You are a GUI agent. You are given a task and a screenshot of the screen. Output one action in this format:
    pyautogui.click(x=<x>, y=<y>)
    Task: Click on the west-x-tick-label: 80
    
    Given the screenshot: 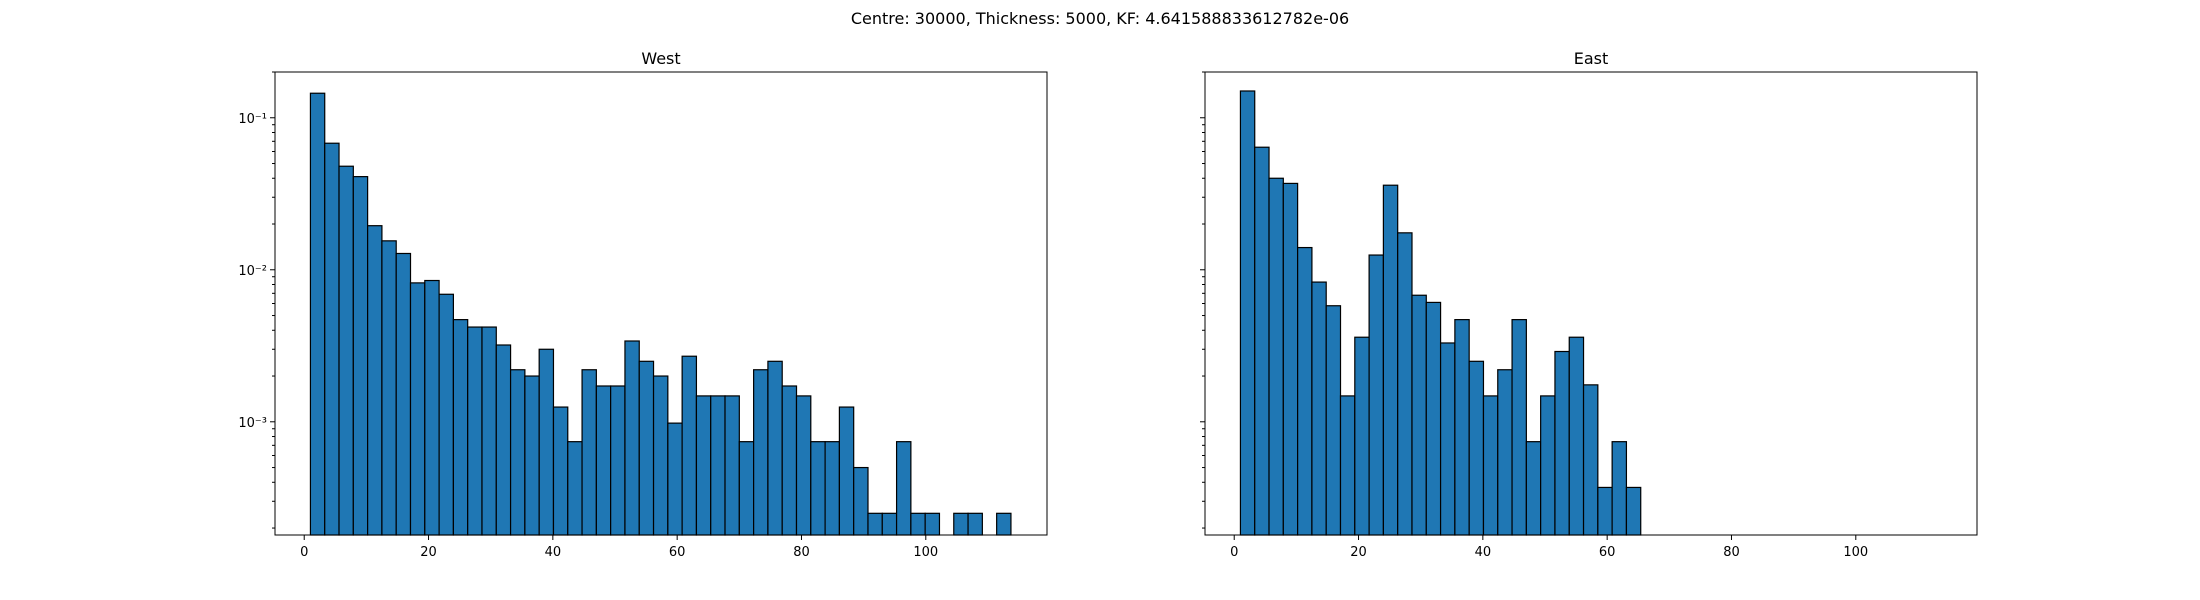 What is the action you would take?
    pyautogui.click(x=801, y=552)
    